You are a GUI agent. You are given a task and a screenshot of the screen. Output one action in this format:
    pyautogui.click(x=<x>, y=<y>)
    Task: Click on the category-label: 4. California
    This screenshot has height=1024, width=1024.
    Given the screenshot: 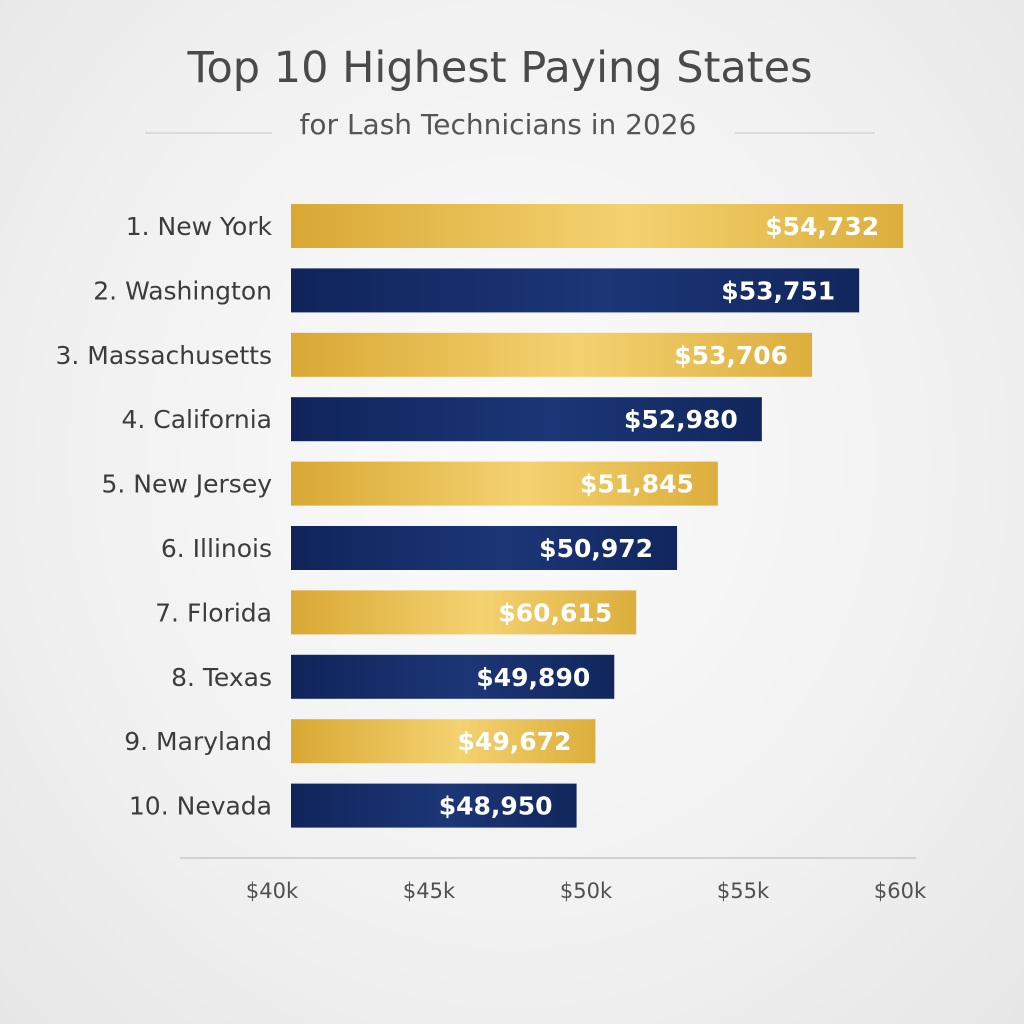 What is the action you would take?
    pyautogui.click(x=196, y=419)
    